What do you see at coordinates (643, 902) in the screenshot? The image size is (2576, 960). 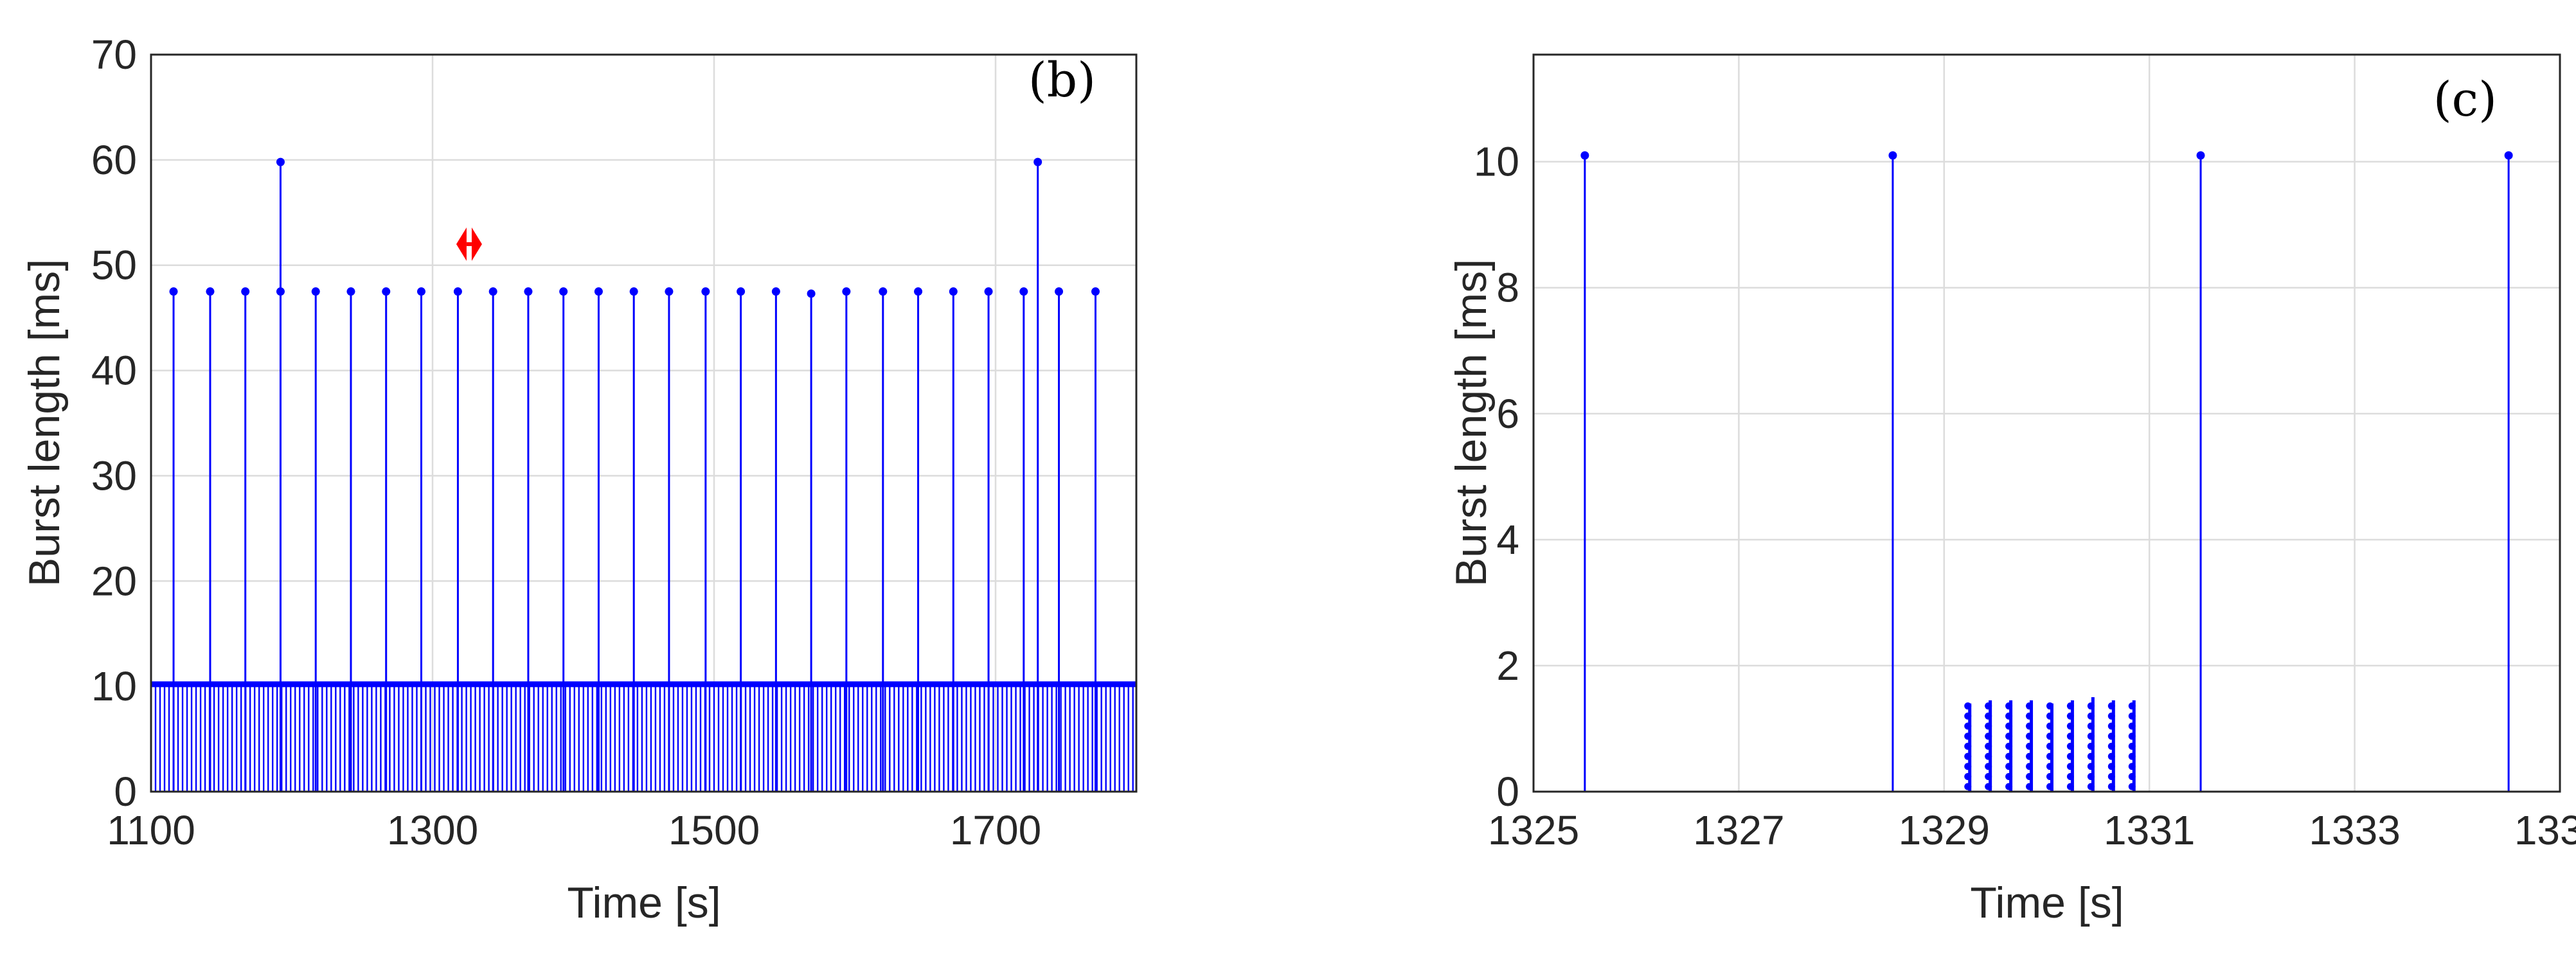 I see `x-axis-label-b: Time [s]` at bounding box center [643, 902].